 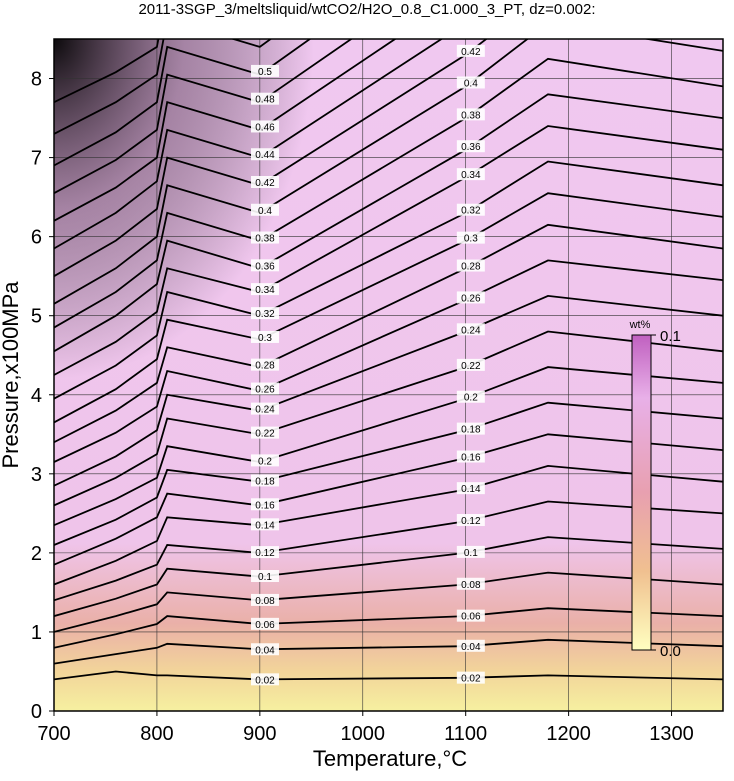 What do you see at coordinates (36, 396) in the screenshot?
I see `y-tick-label: 4` at bounding box center [36, 396].